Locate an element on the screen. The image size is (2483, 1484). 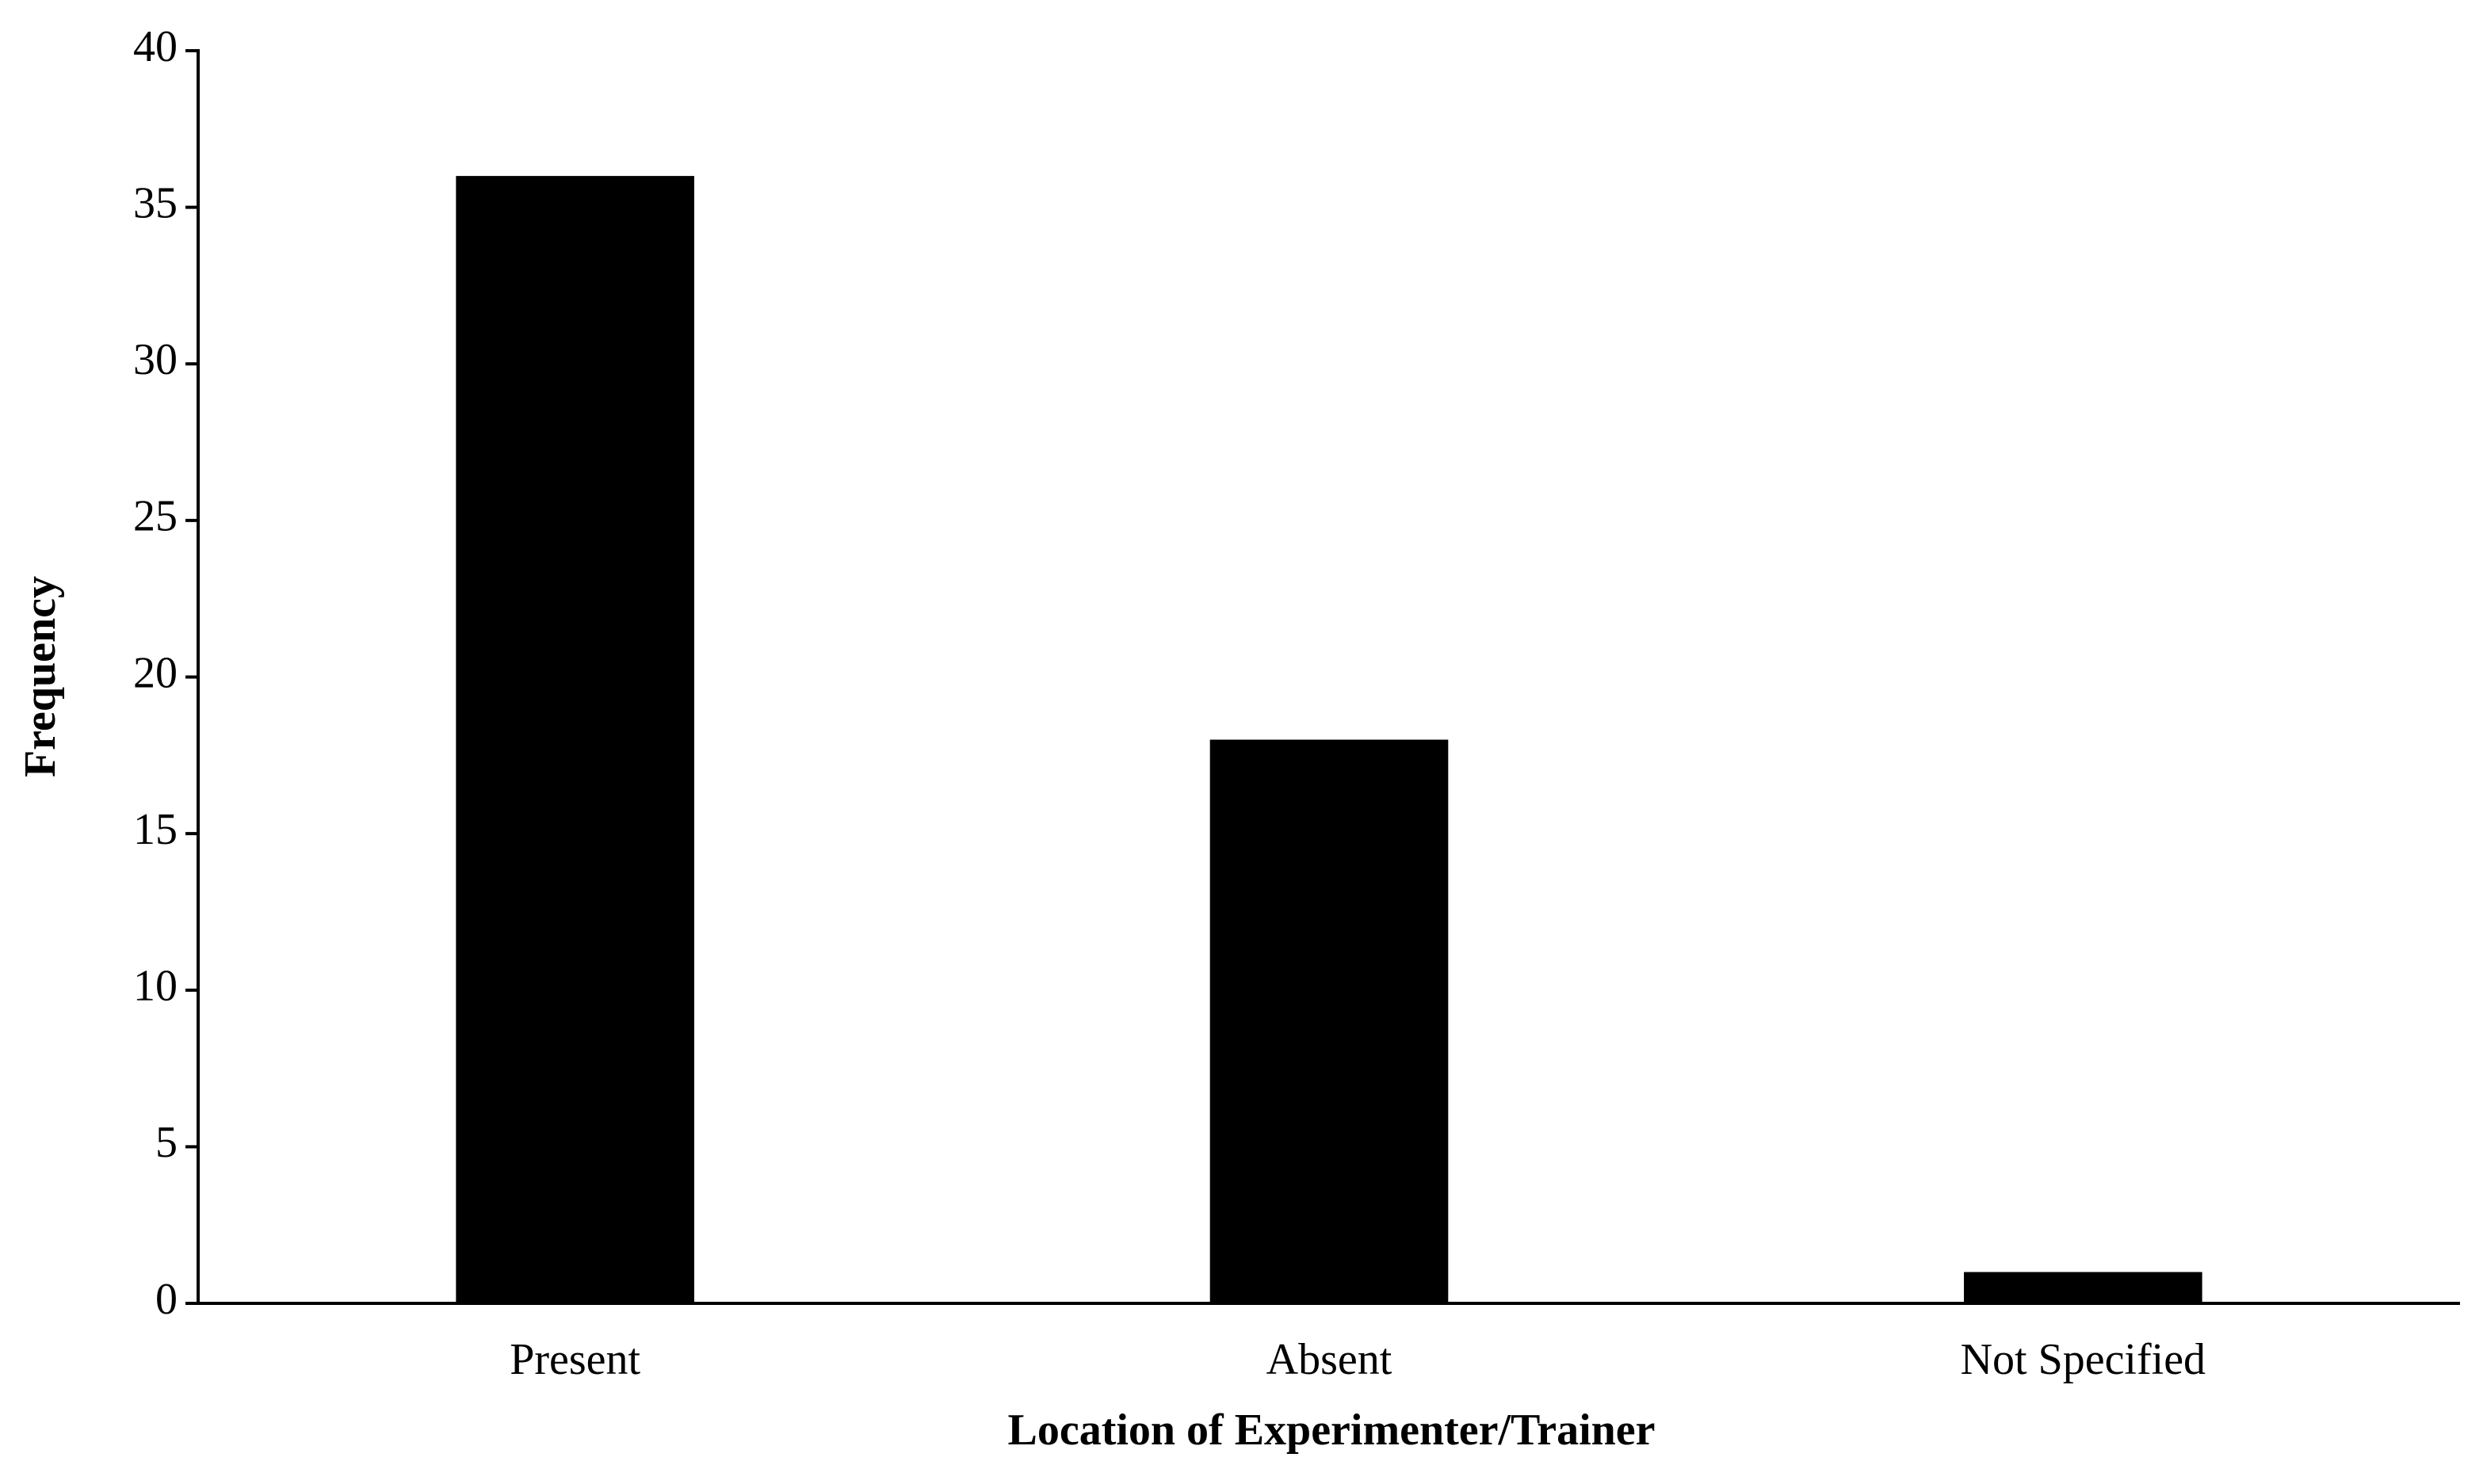
x-axis-title: Location of Experimenter/Trainer is located at coordinates (1331, 1430).